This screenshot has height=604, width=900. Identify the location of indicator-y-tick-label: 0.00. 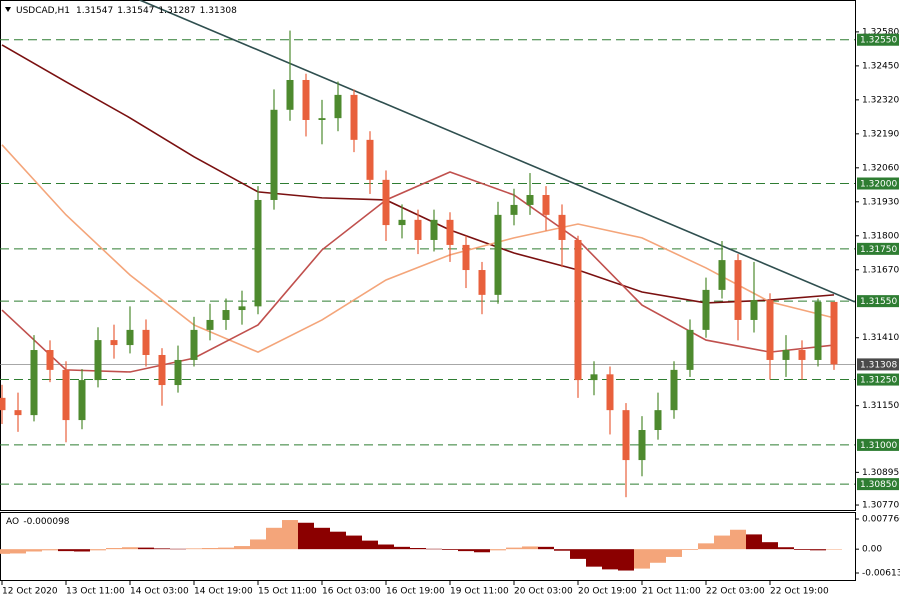
(872, 550).